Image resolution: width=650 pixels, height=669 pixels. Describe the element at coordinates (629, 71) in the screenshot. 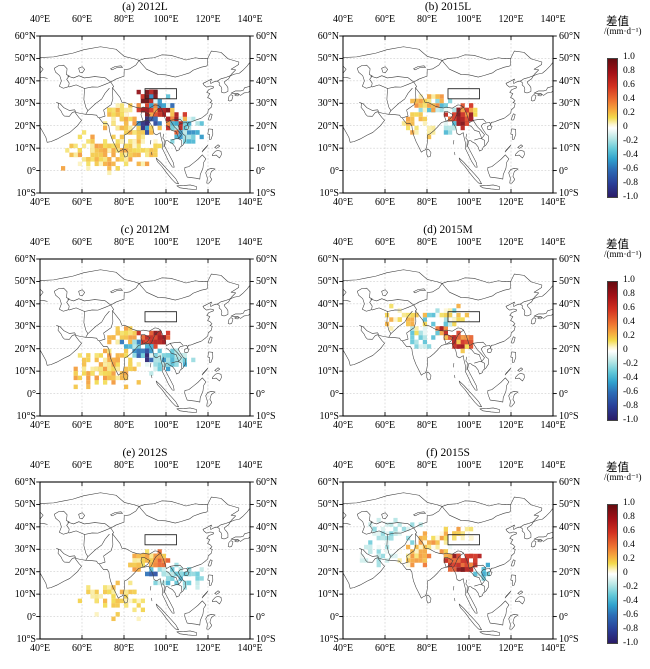

I see `colorbar-tick-label: 0.8` at that location.